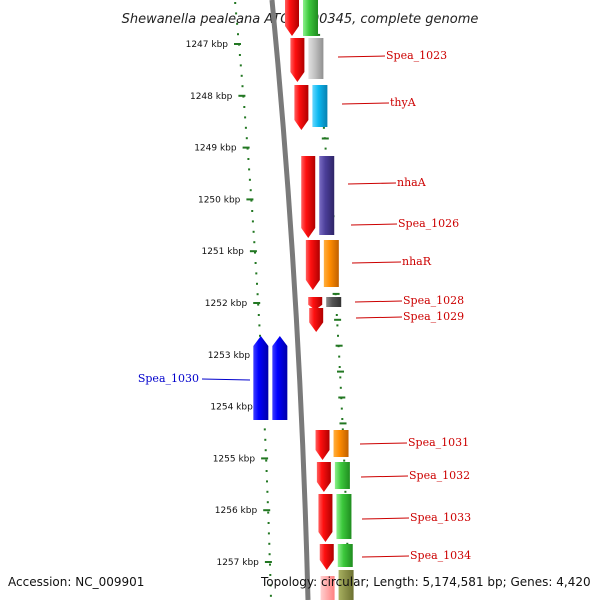 The height and width of the screenshot is (600, 600). Describe the element at coordinates (290, 300) in the screenshot. I see `backbone-line` at that location.